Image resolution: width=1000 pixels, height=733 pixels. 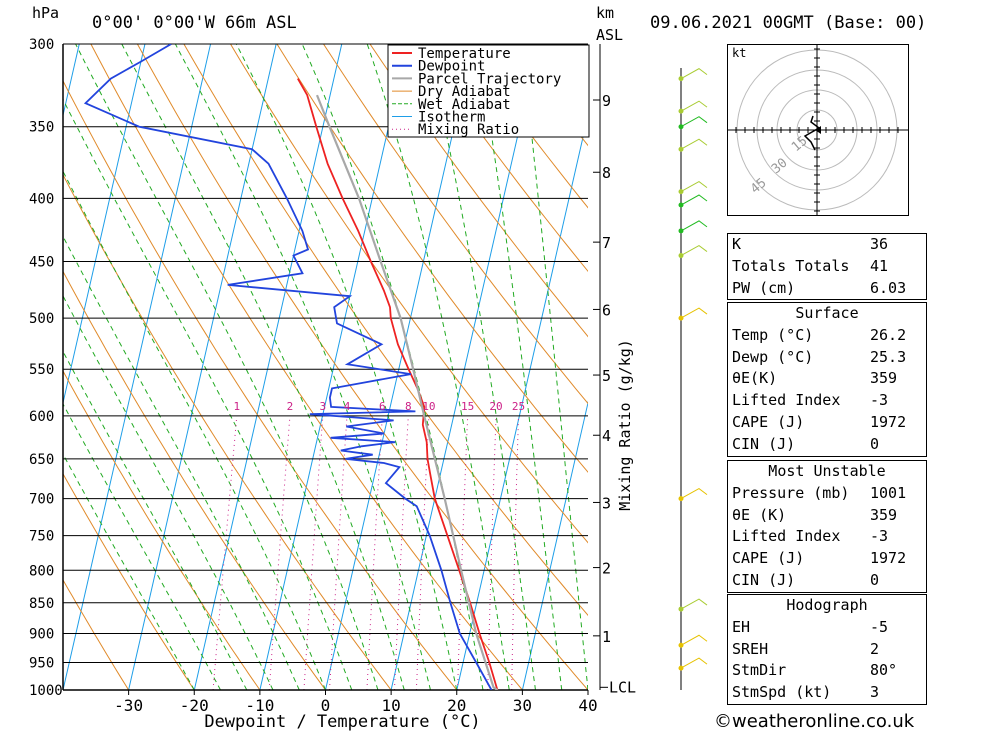 What do you see at coordinates (814, 721) in the screenshot?
I see `copyright-link: ©weatheronline.co.uk` at bounding box center [814, 721].